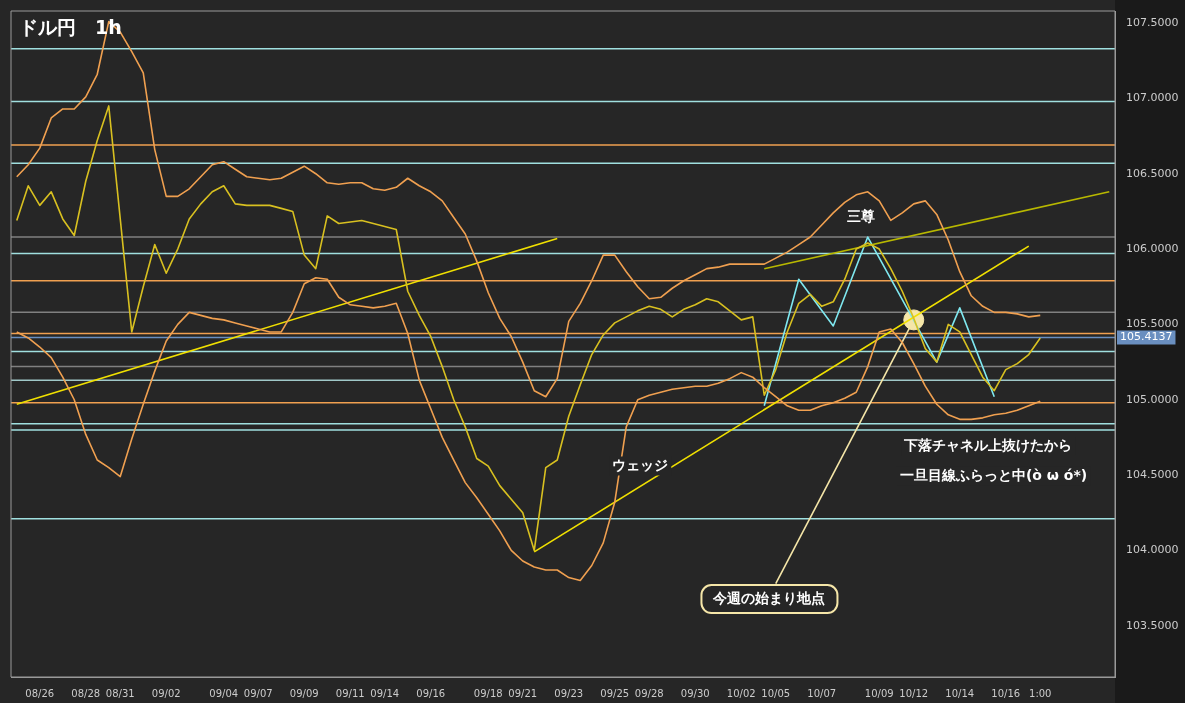  I want to click on x-tick-label: 10/16, so click(1006, 693).